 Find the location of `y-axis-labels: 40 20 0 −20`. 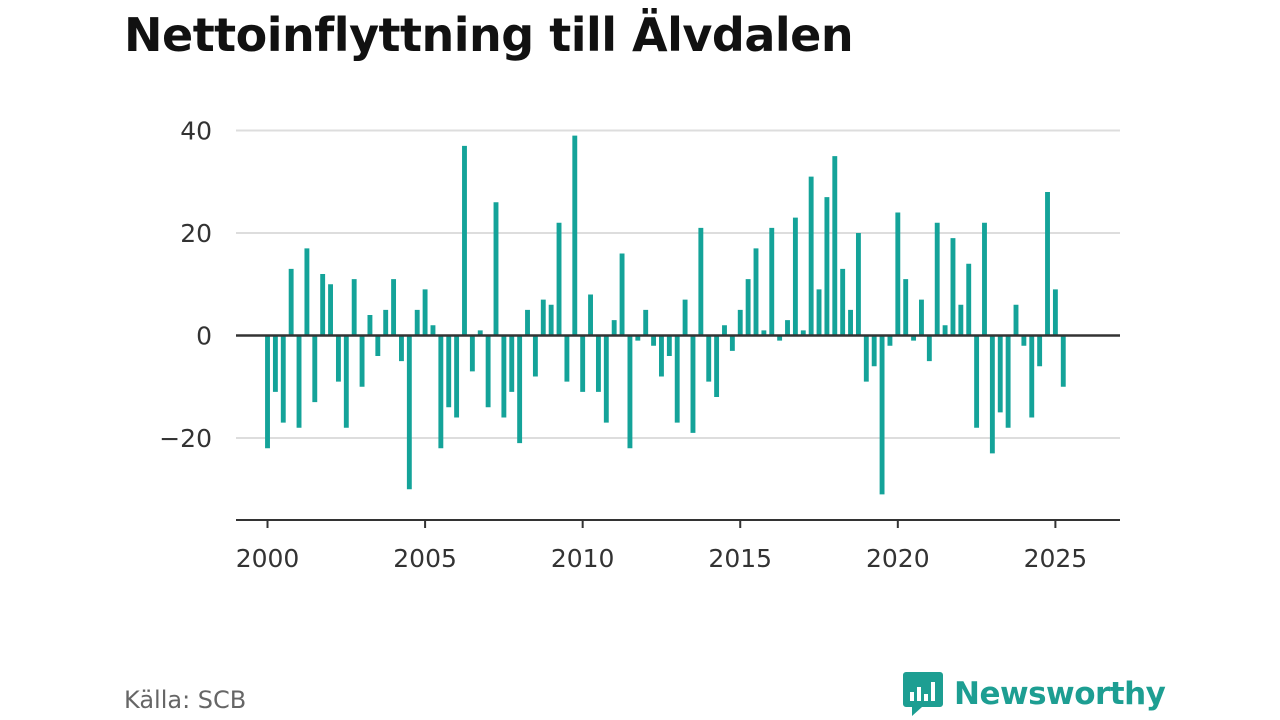

y-axis-labels: 40 20 0 −20 is located at coordinates (185, 285).